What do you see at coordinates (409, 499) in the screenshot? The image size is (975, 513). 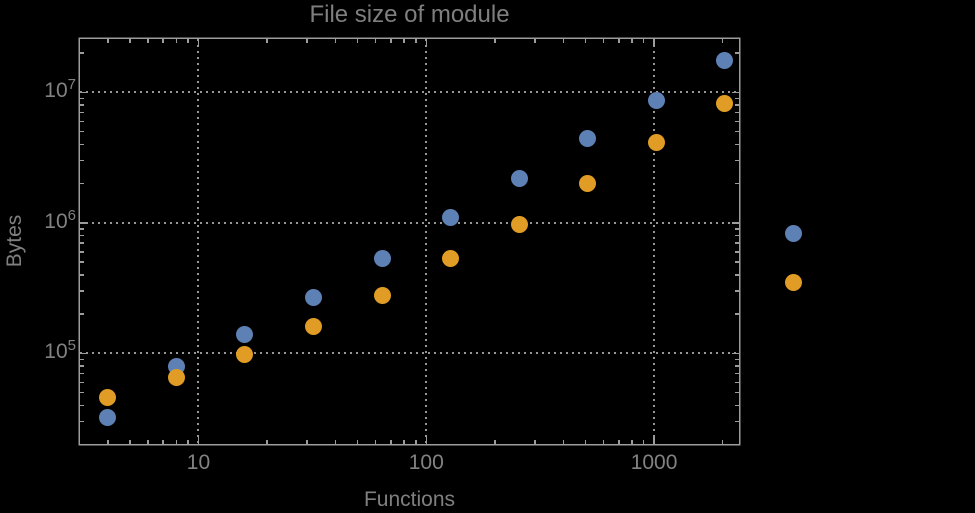 I see `x-axis-label: Functions` at bounding box center [409, 499].